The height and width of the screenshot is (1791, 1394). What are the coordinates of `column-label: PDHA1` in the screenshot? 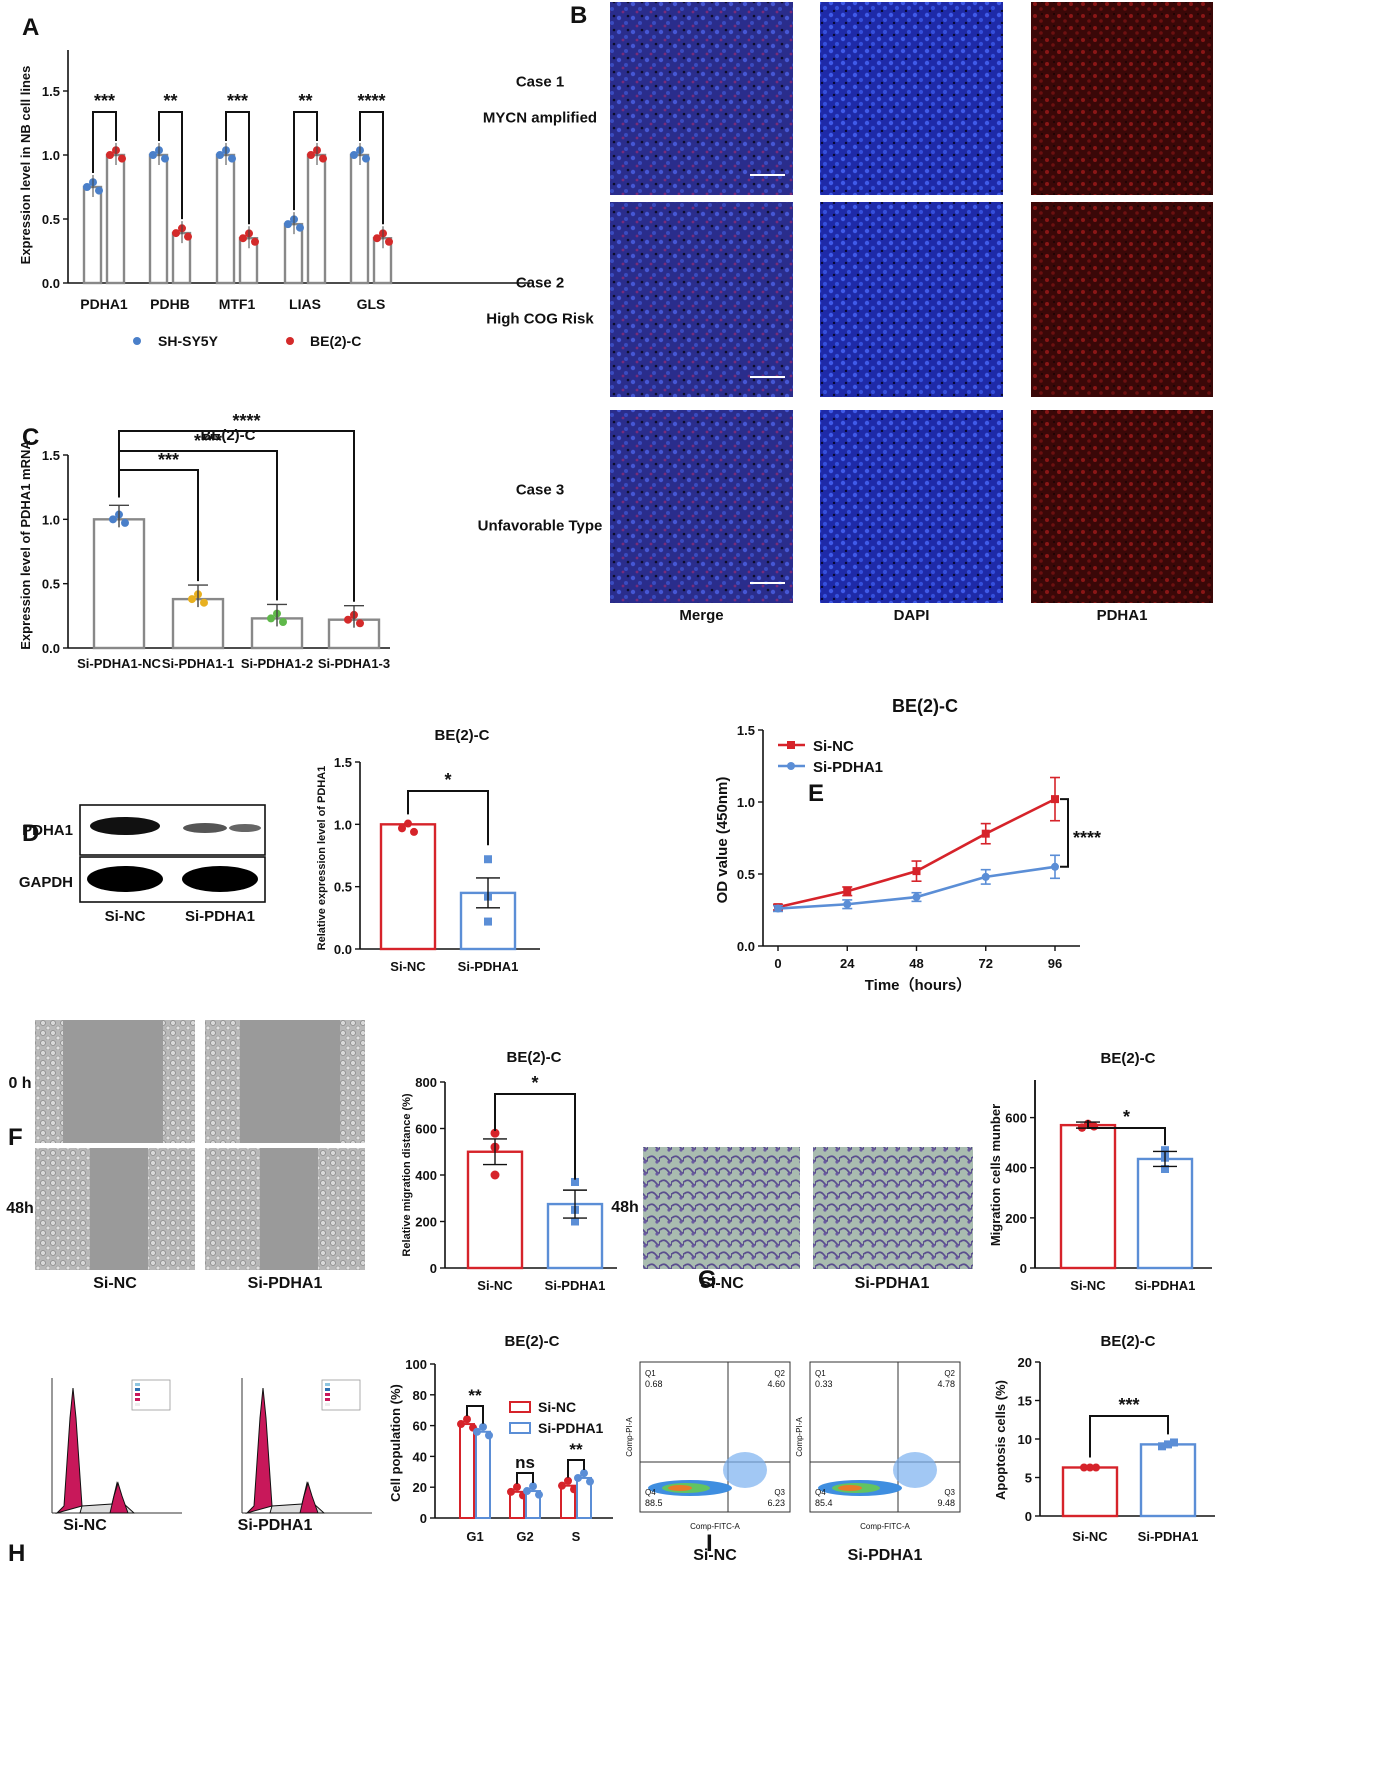 It's located at (1122, 615).